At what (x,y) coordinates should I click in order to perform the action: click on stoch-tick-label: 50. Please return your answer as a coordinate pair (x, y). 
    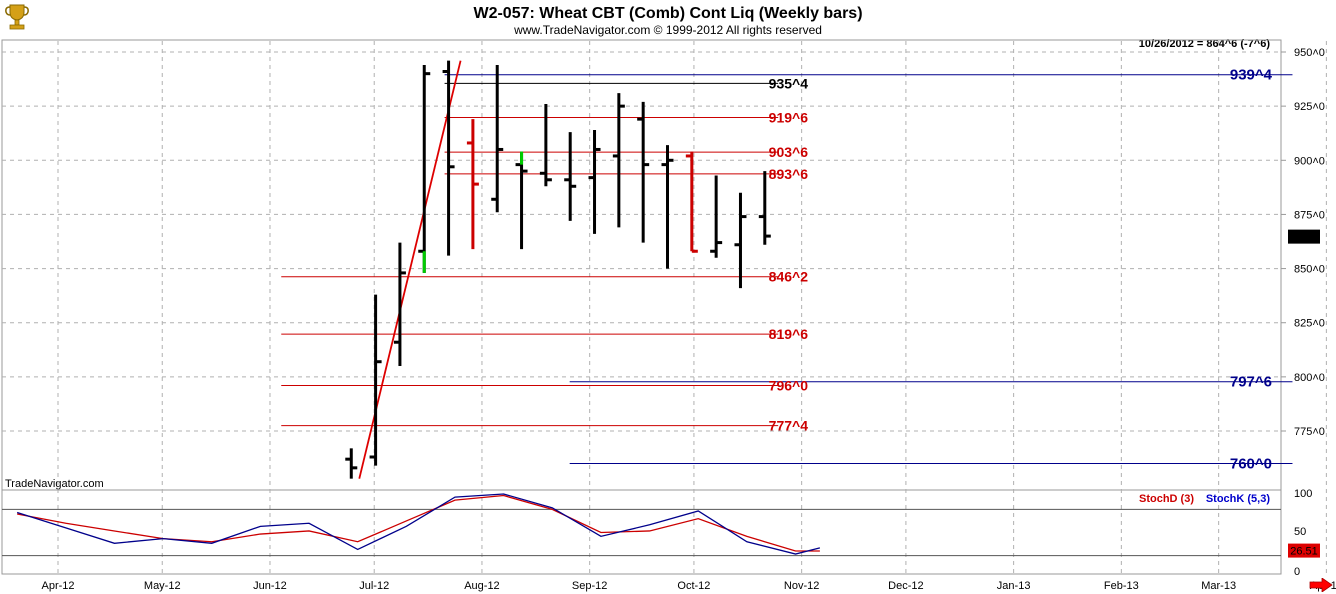
    Looking at the image, I should click on (1300, 532).